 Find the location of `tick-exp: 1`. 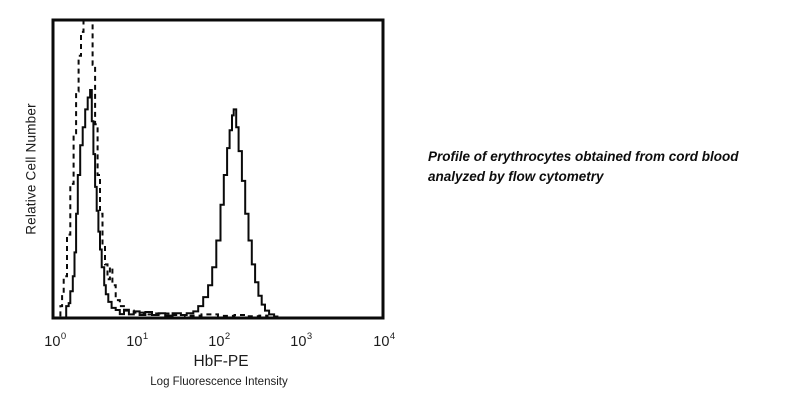

tick-exp: 1 is located at coordinates (145, 336).